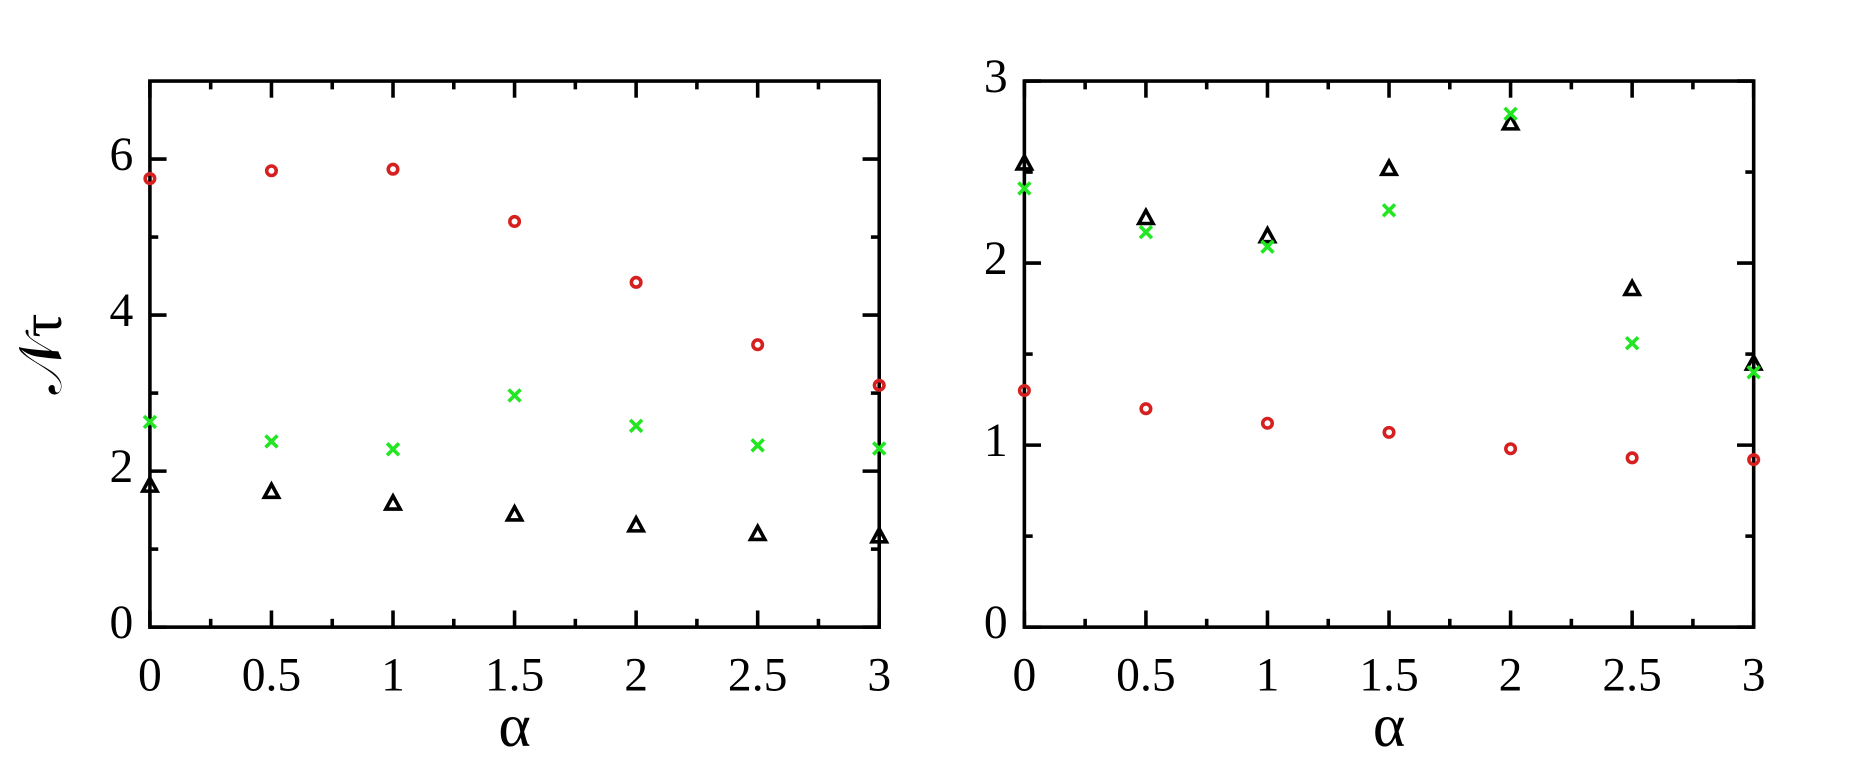  What do you see at coordinates (41, 354) in the screenshot?
I see `y-axis-label: 𝒩τ` at bounding box center [41, 354].